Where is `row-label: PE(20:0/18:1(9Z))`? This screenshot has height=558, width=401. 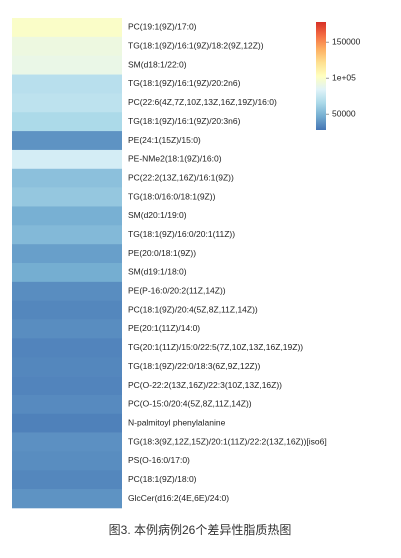 row-label: PE(20:0/18:1(9Z)) is located at coordinates (162, 253).